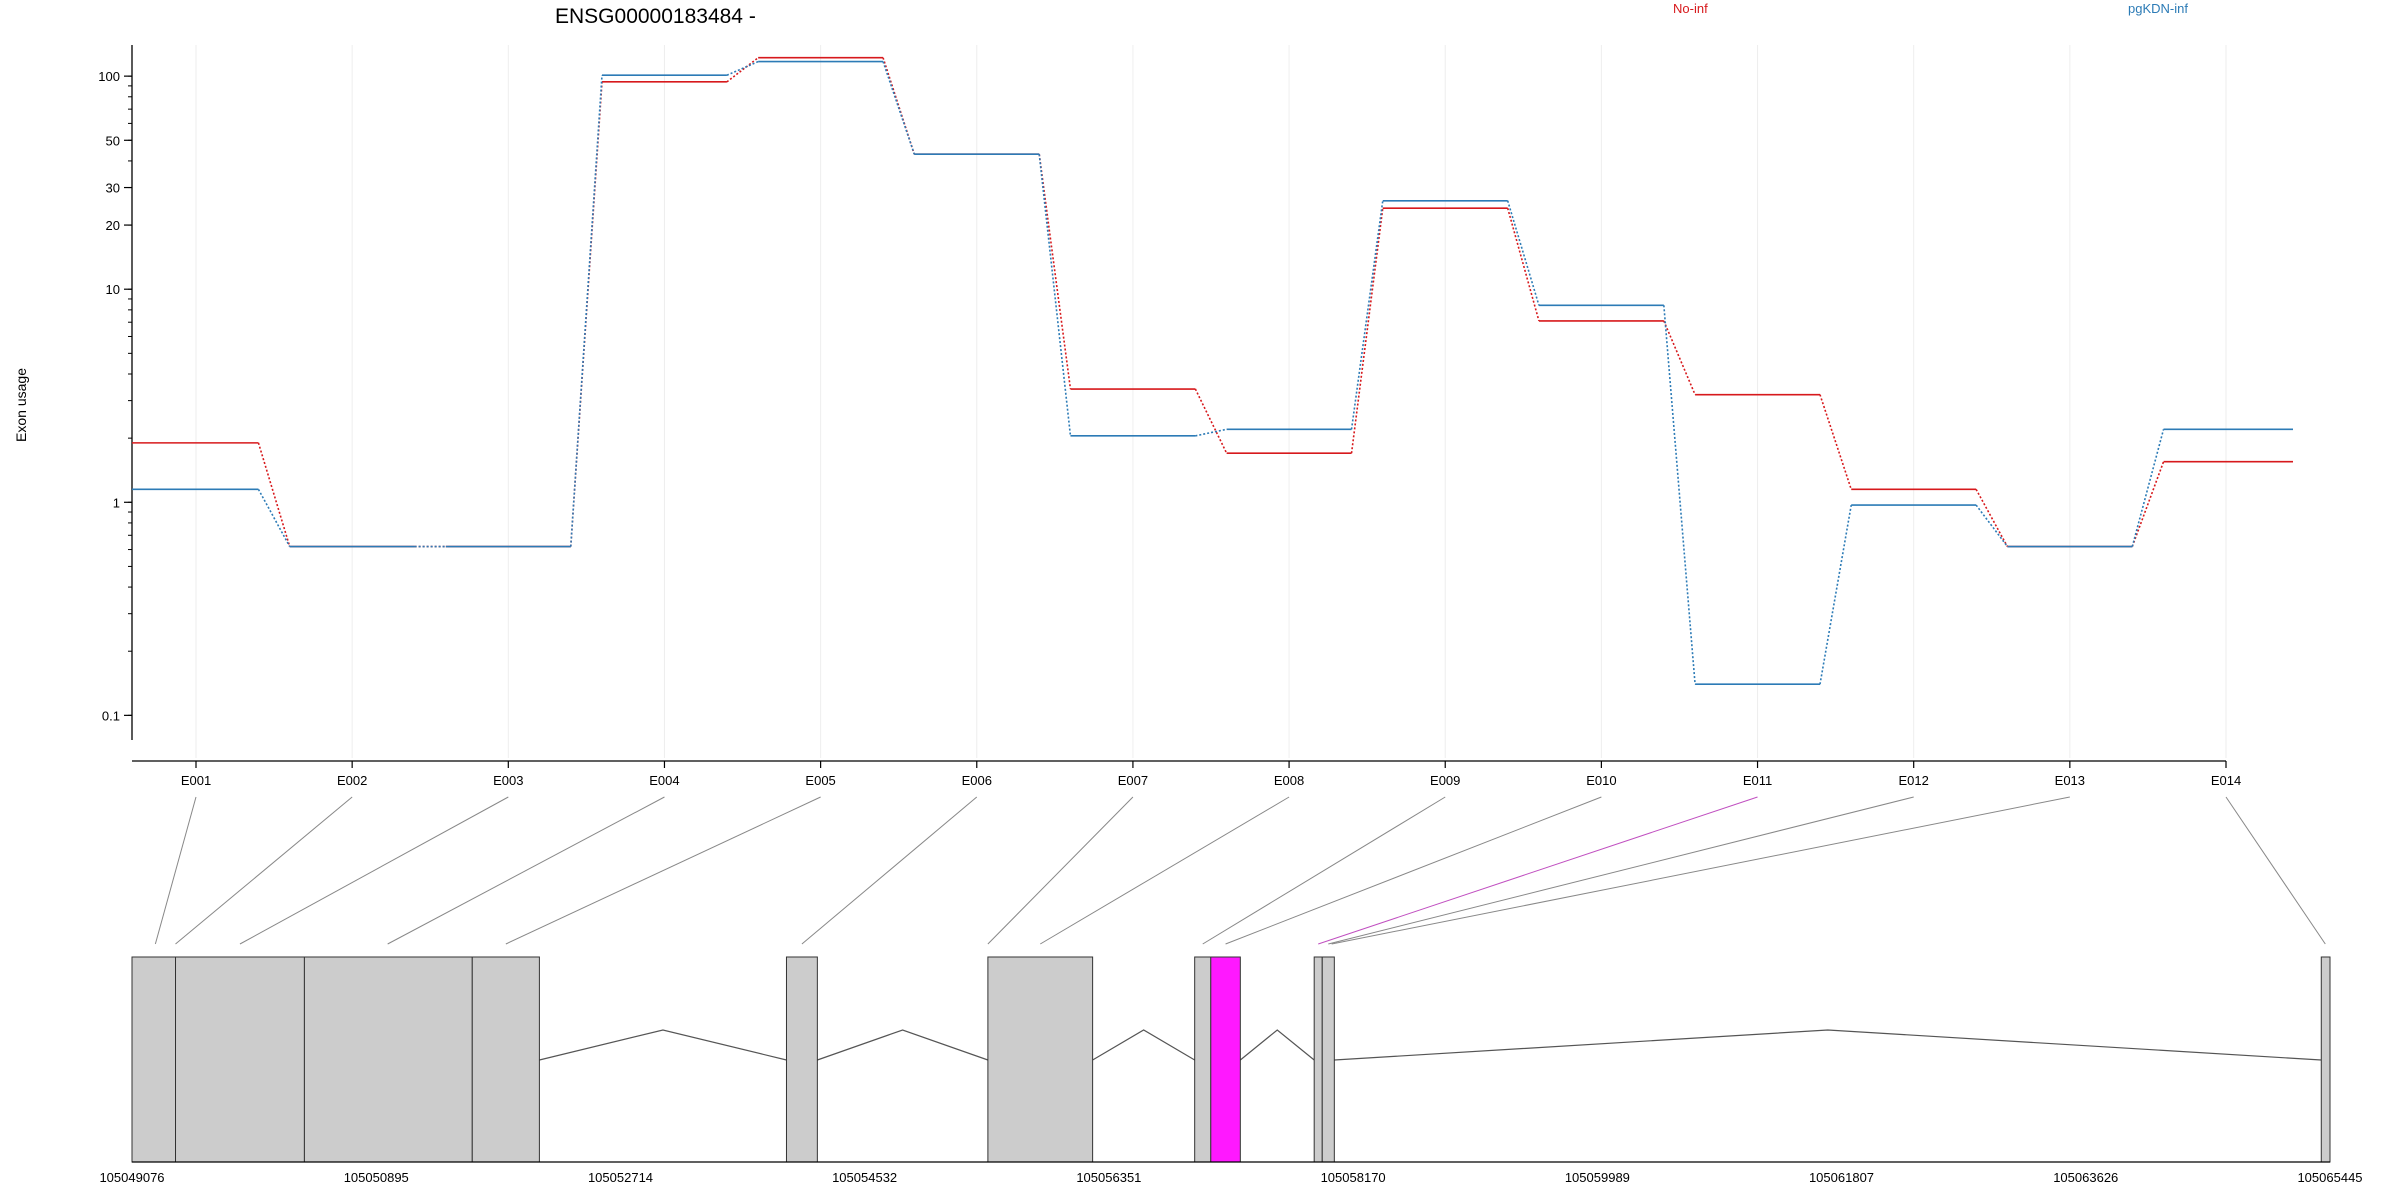 The height and width of the screenshot is (1200, 2400). Describe the element at coordinates (864, 1177) in the screenshot. I see `genomic-tick-label: 105054532` at that location.